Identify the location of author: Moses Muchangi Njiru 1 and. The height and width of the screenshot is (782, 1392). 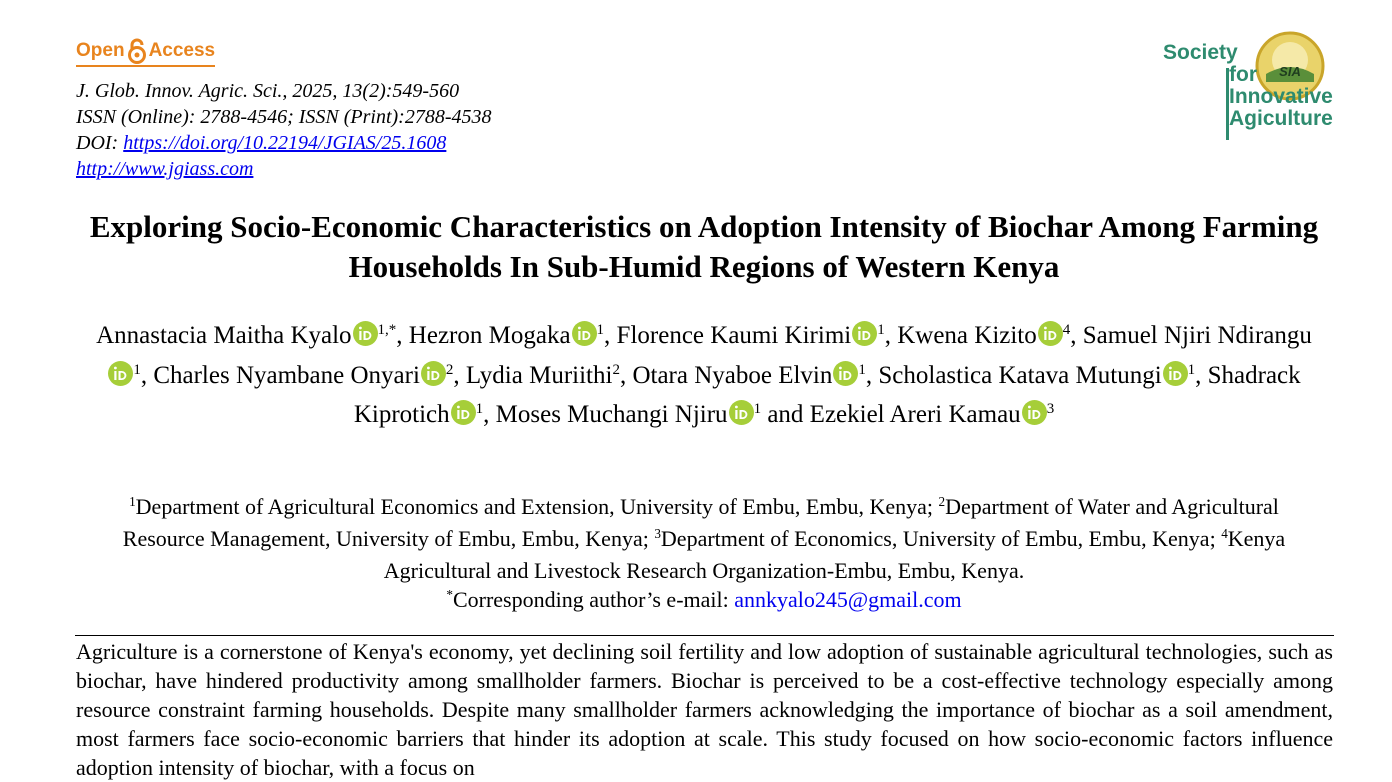
(649, 414).